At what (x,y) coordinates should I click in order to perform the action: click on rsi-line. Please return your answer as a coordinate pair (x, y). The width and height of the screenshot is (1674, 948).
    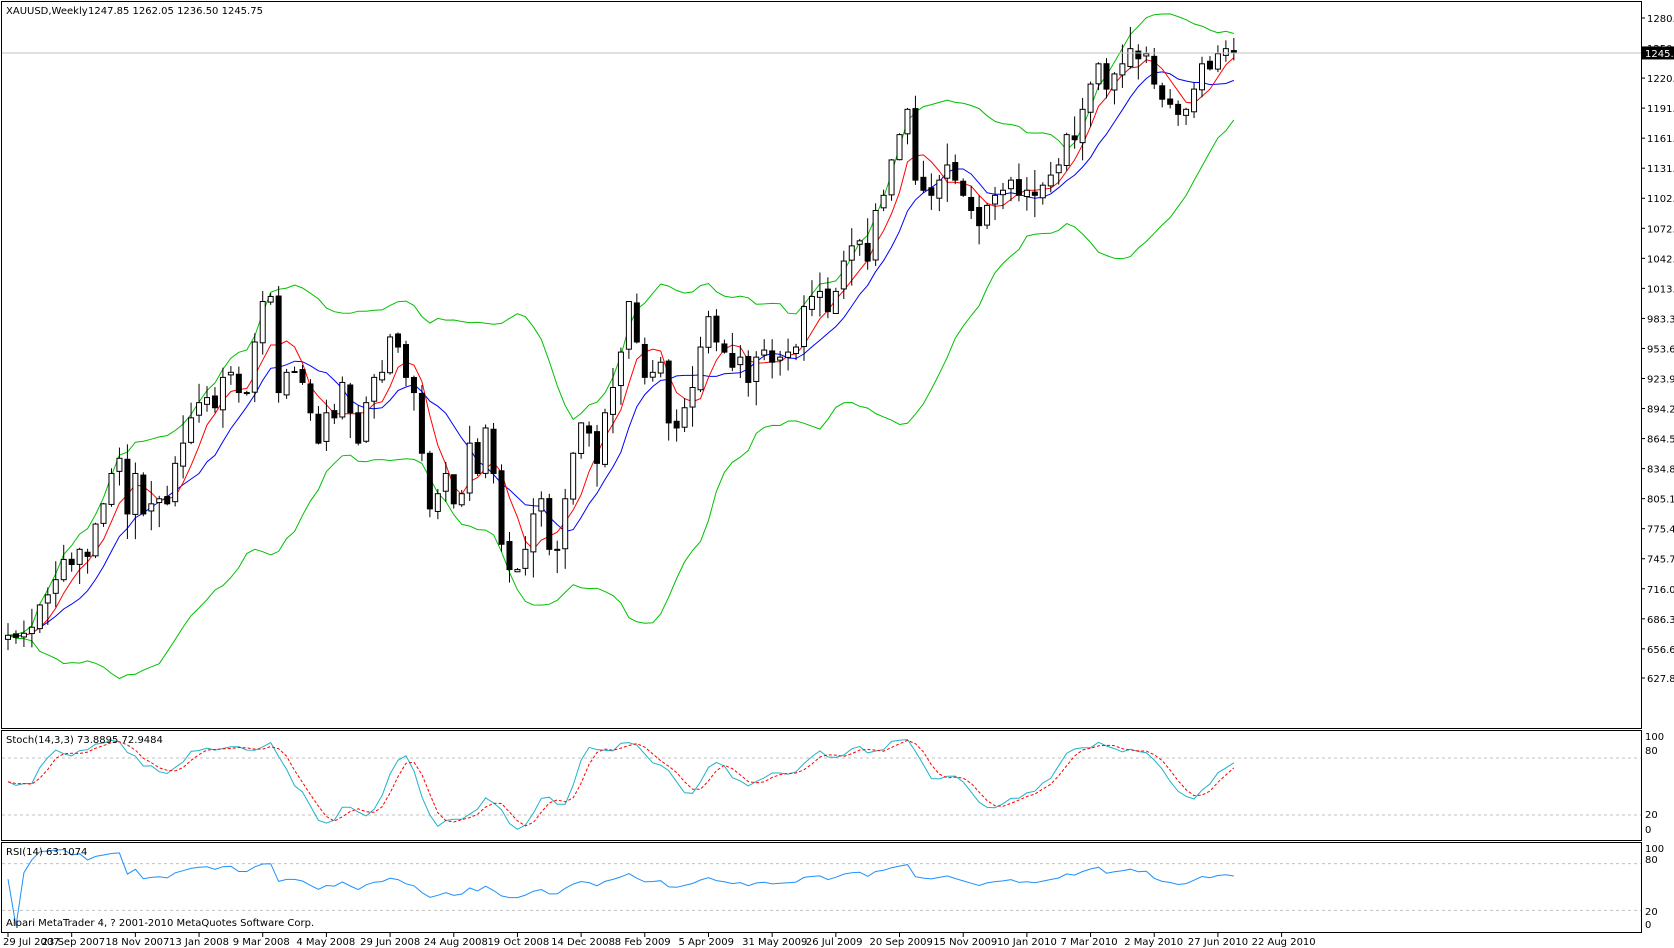
    Looking at the image, I should click on (821, 887).